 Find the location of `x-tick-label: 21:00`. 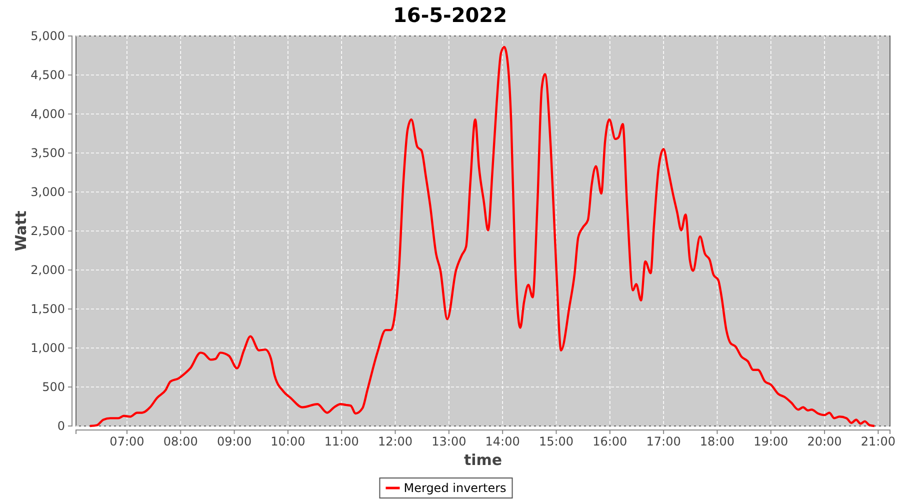

x-tick-label: 21:00 is located at coordinates (878, 441).